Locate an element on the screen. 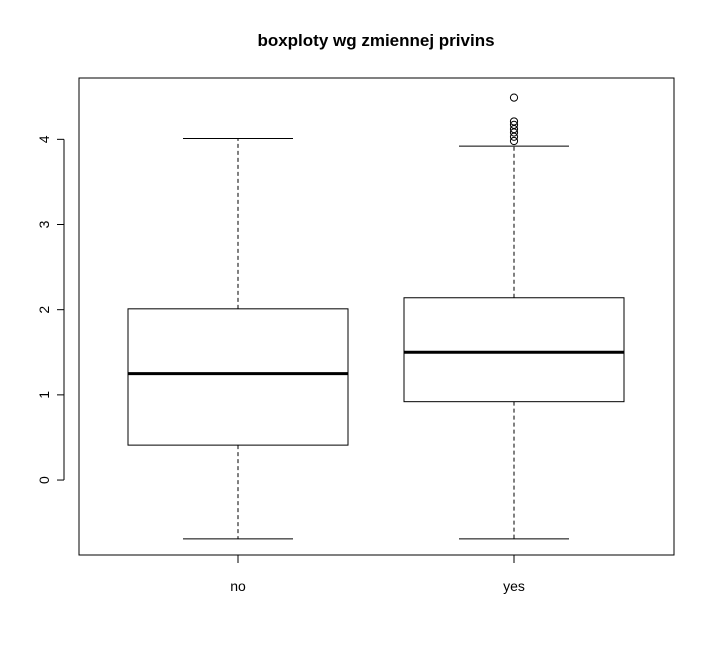 The height and width of the screenshot is (654, 715). y-tick-label: 1 is located at coordinates (44, 395).